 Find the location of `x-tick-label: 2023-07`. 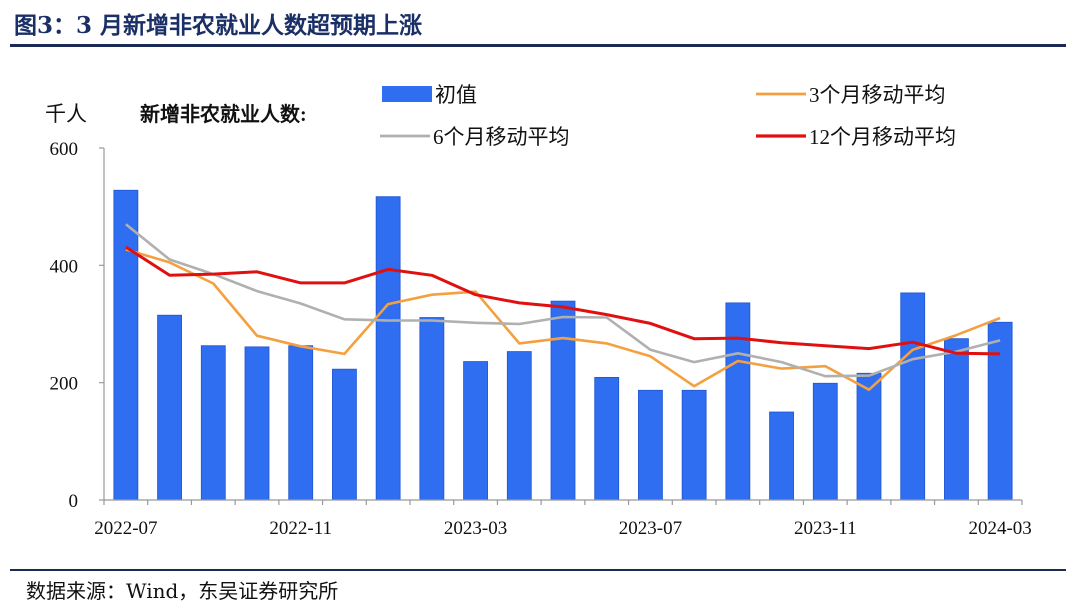

x-tick-label: 2023-07 is located at coordinates (650, 528).